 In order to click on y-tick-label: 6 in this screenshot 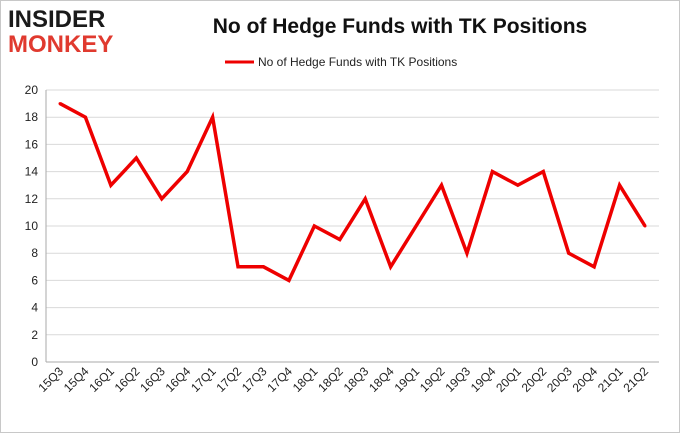, I will do `click(34, 280)`.